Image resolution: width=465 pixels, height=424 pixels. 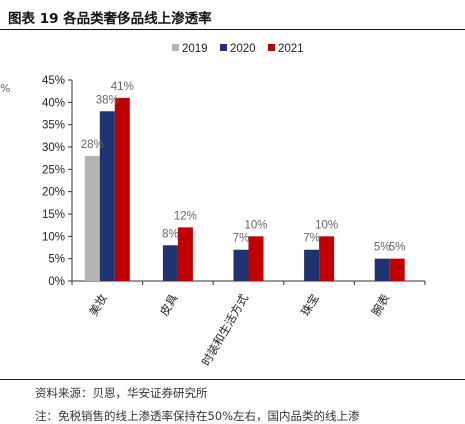 I want to click on data-label: 41%, so click(x=122, y=87).